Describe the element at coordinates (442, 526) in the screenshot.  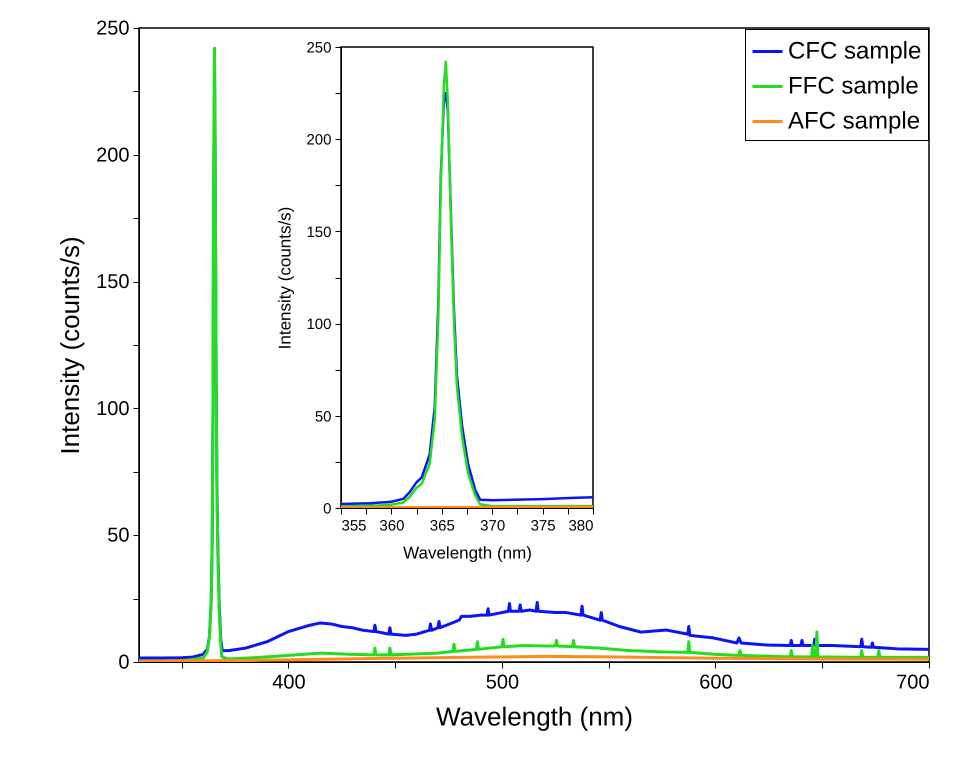
I see `x-tick-label: 365` at that location.